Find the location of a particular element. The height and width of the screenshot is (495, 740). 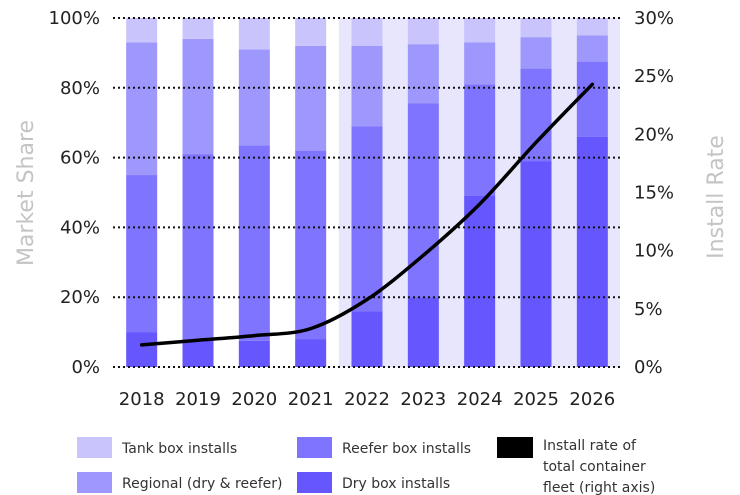

bar-regional-dry-reefer--2020 is located at coordinates (254, 97).